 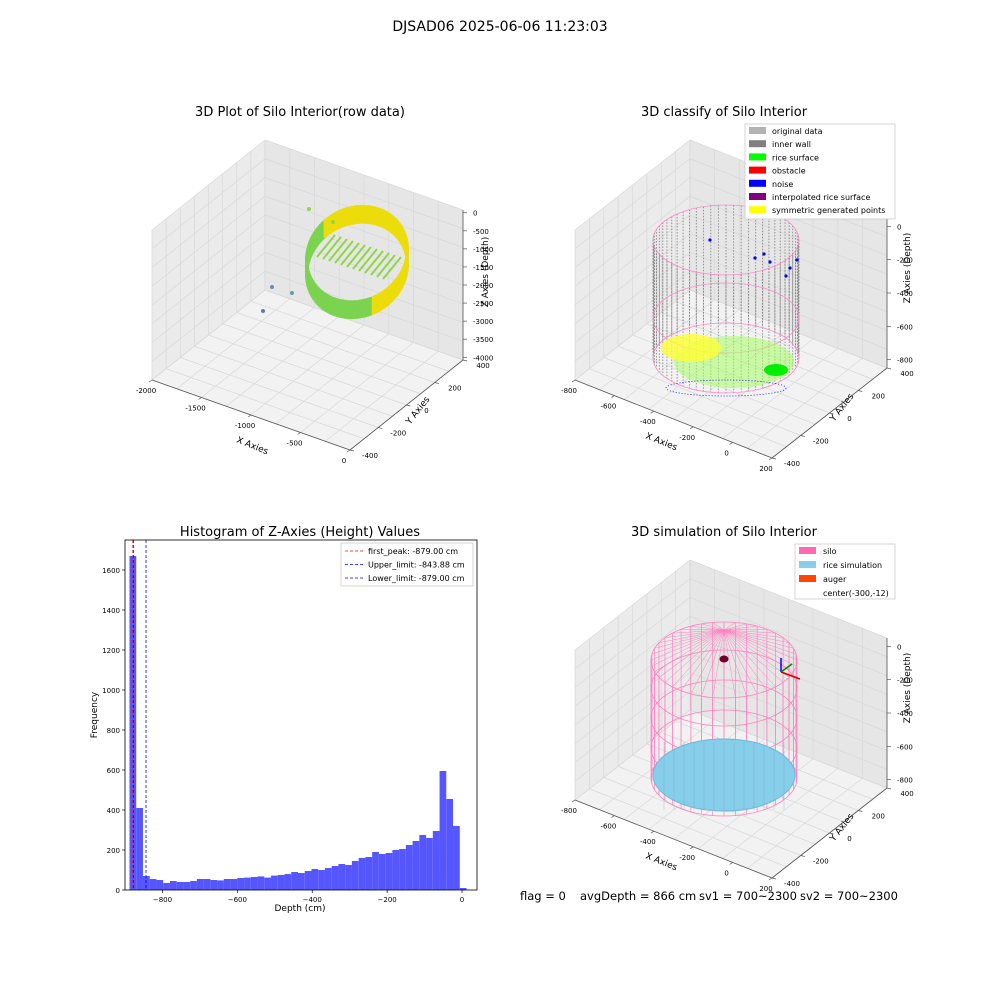 I want to click on x-tick-label: 200, so click(x=765, y=469).